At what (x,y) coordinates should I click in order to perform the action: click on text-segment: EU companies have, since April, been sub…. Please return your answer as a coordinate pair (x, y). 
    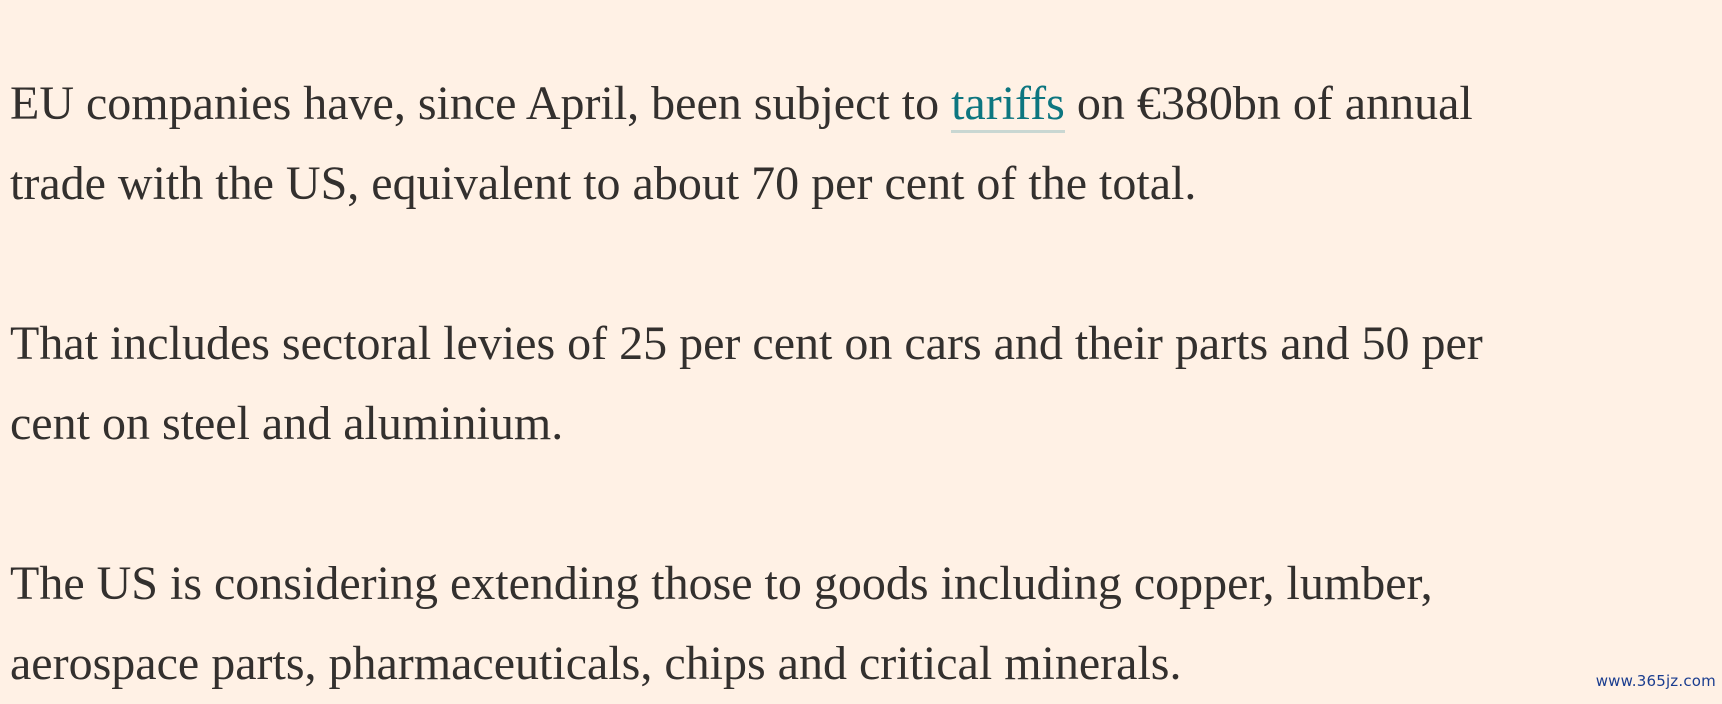
    Looking at the image, I should click on (481, 103).